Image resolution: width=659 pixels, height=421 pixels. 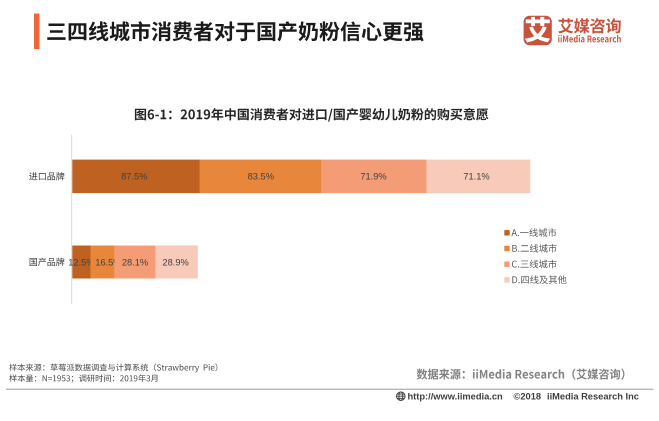 What do you see at coordinates (456, 397) in the screenshot?
I see `svg-text: http://www.iimedia.cn` at bounding box center [456, 397].